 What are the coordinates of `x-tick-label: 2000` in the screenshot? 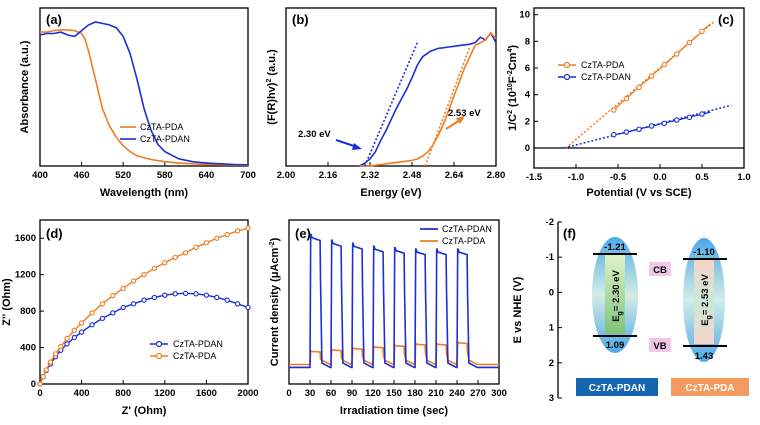 It's located at (247, 393).